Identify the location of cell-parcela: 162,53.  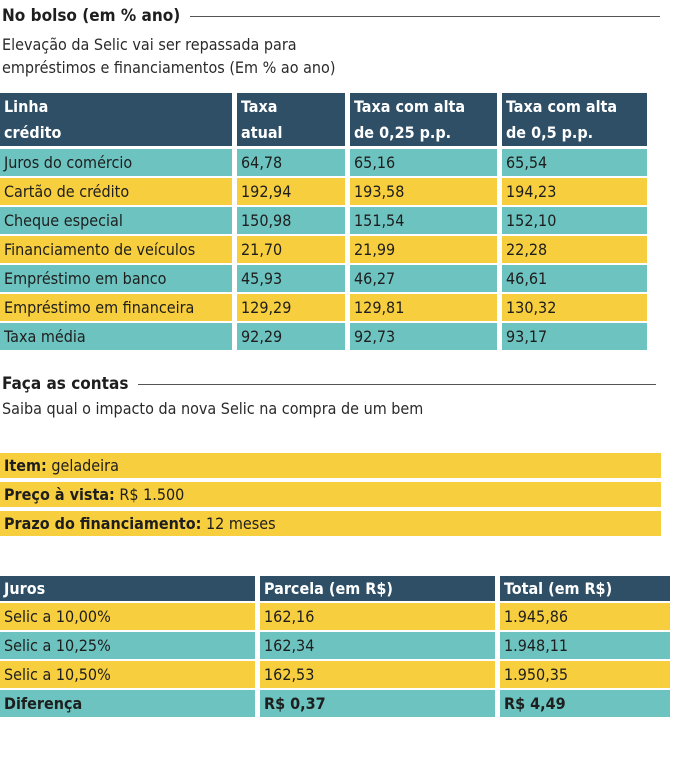
(377, 674).